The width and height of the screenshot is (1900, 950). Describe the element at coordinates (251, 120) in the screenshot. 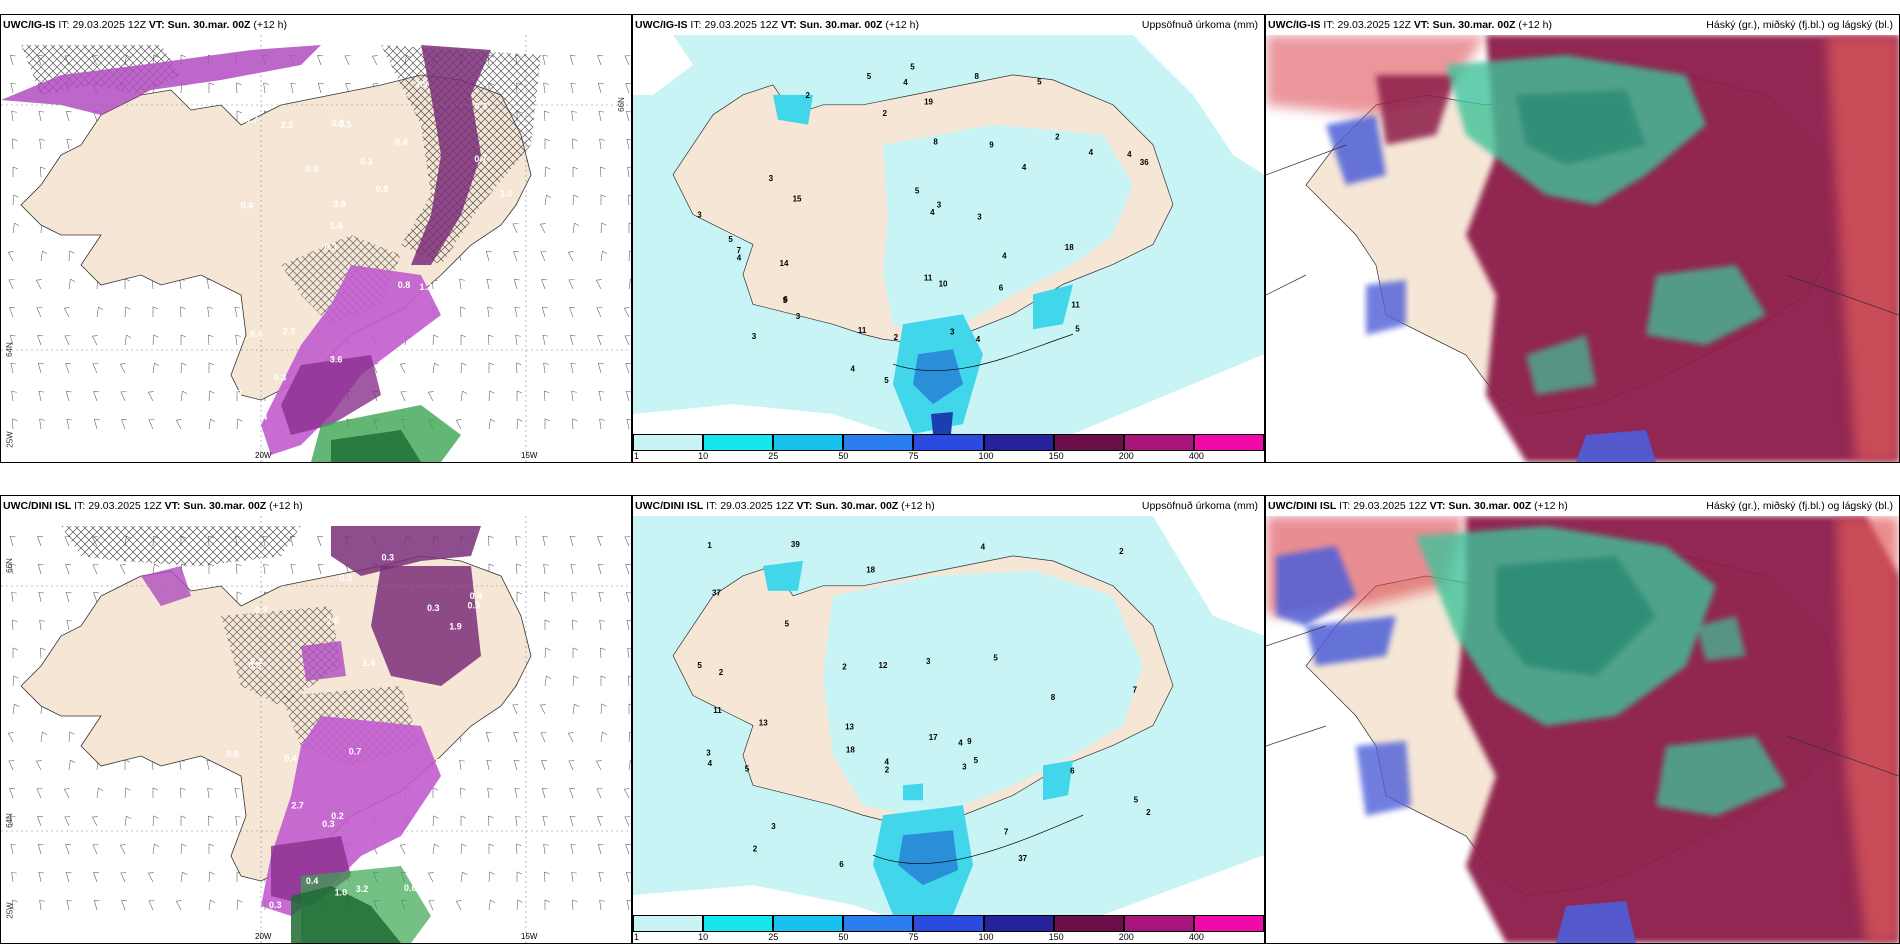

I see `value-label: 0.7` at that location.